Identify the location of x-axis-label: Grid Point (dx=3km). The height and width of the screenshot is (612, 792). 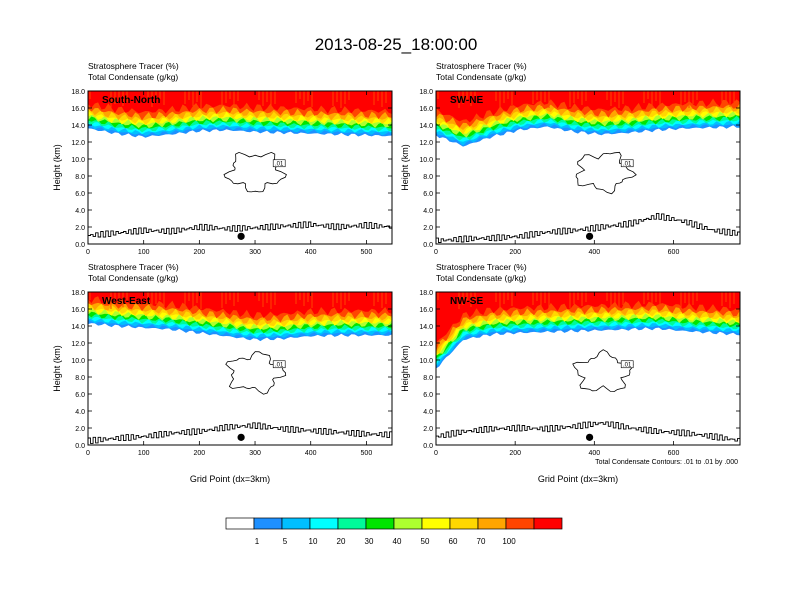
(230, 479).